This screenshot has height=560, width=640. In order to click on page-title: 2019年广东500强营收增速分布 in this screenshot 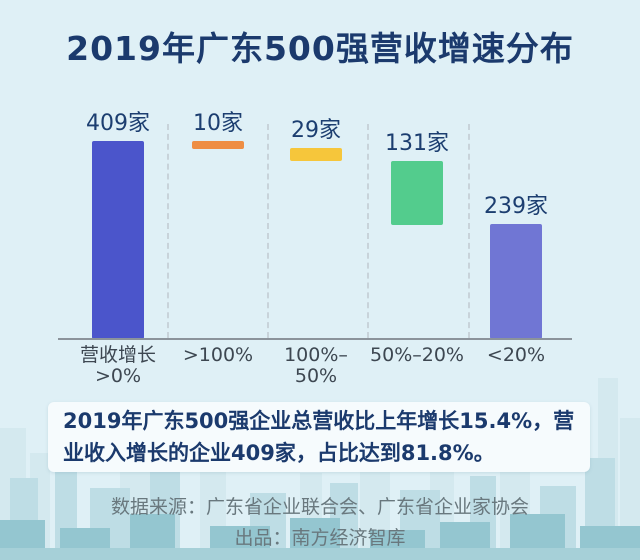, I will do `click(320, 48)`.